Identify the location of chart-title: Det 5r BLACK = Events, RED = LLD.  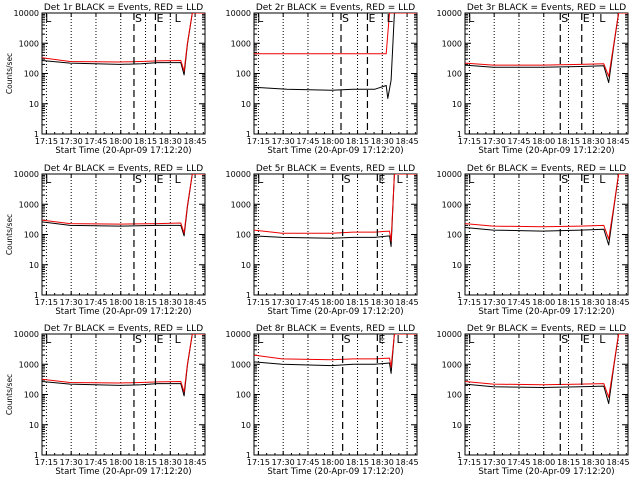
(335, 169).